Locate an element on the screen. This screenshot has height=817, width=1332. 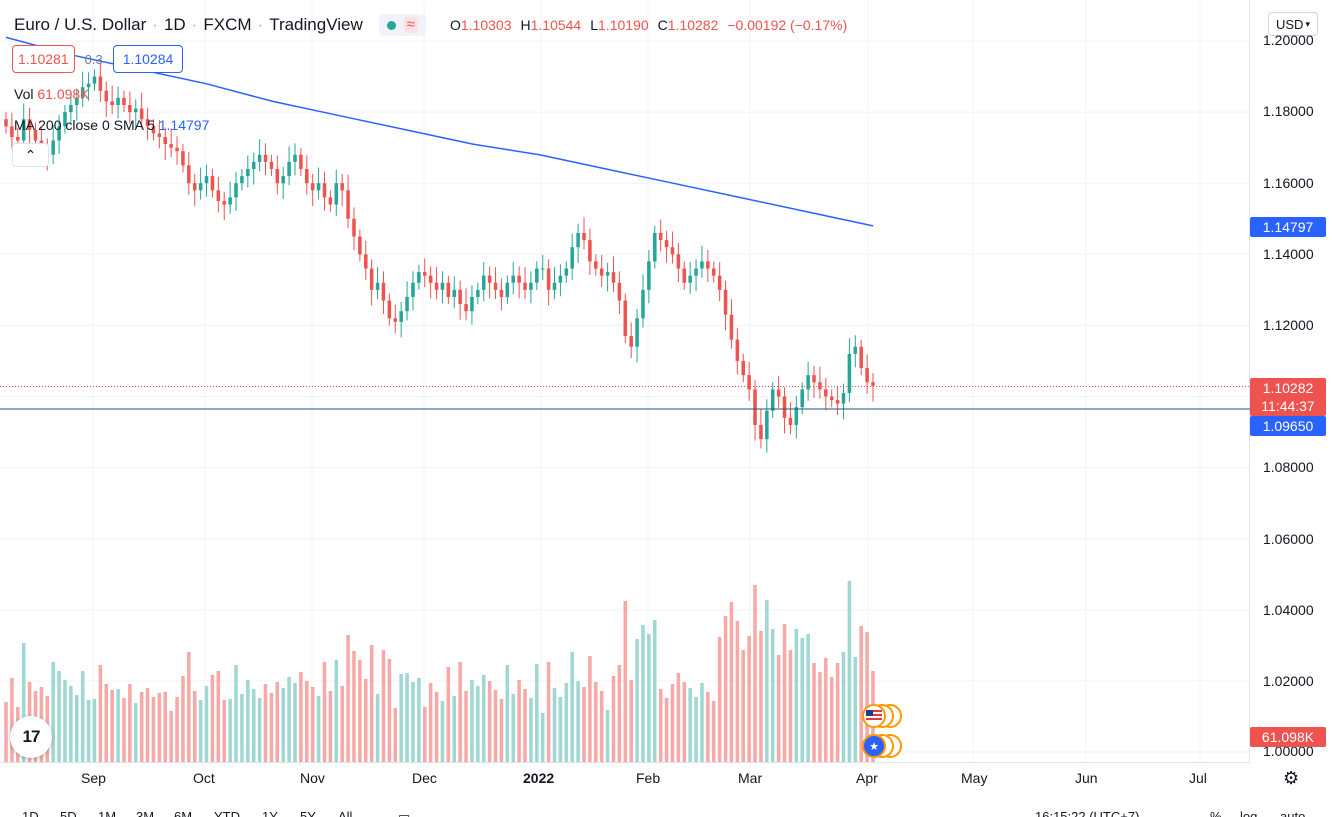
buy-button: 1.10284 is located at coordinates (148, 59).